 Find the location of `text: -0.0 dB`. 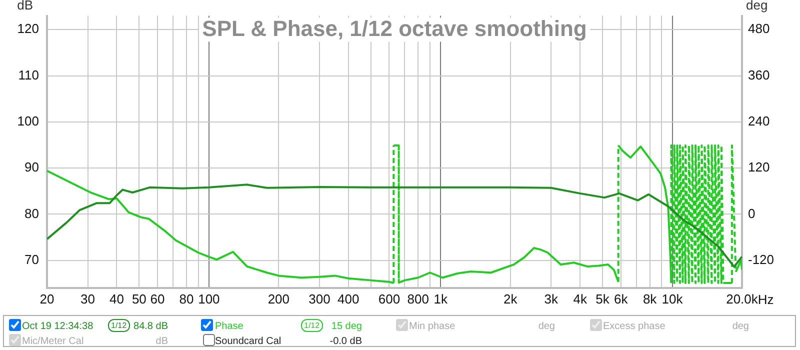

text: -0.0 dB is located at coordinates (346, 341).